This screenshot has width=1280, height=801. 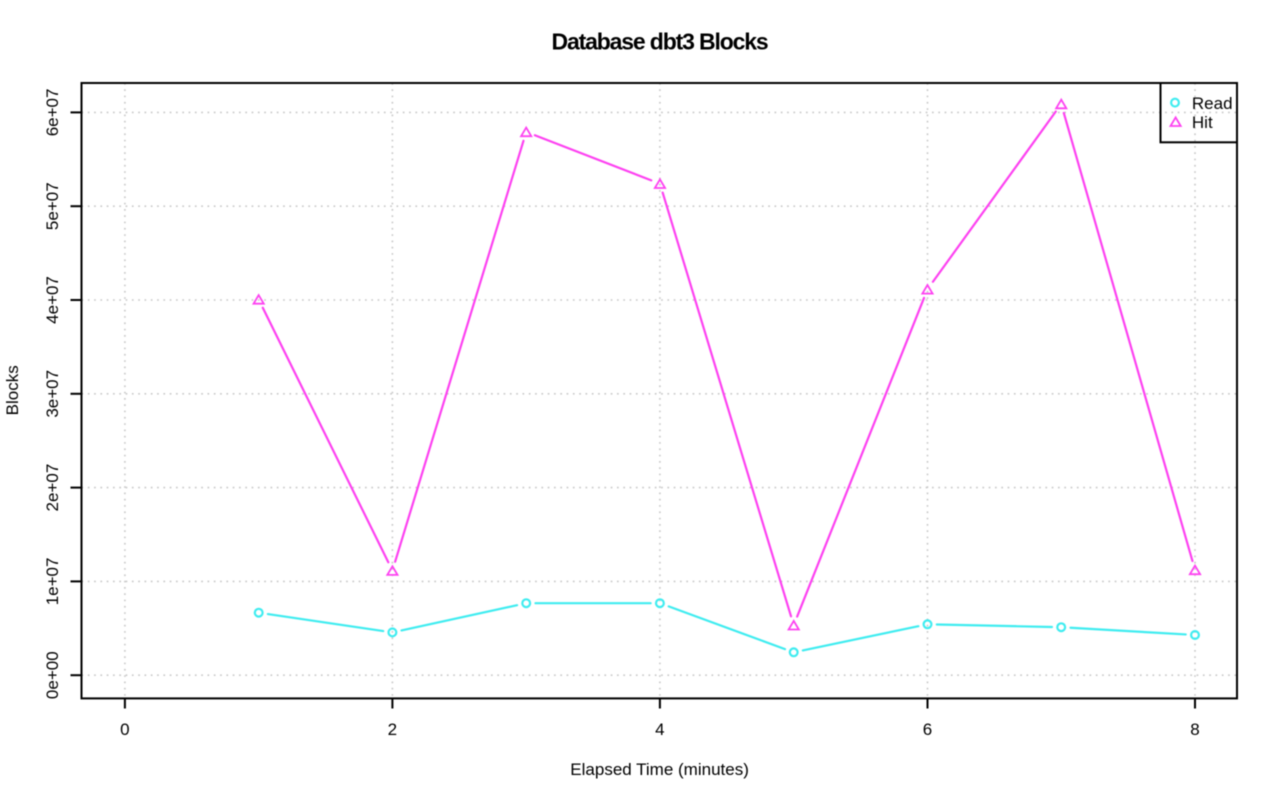 What do you see at coordinates (52, 675) in the screenshot?
I see `svg-text: 0e+00` at bounding box center [52, 675].